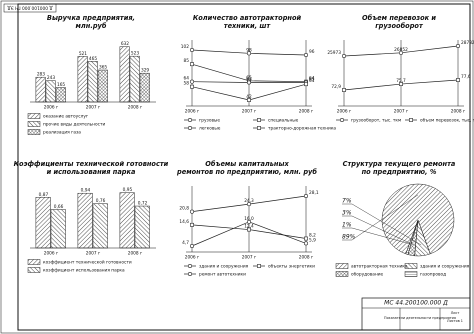 This screenshot has height=334, width=474. Describe the element at coordinates (187, 79) in the screenshot. I see `data-label: 64` at that location.